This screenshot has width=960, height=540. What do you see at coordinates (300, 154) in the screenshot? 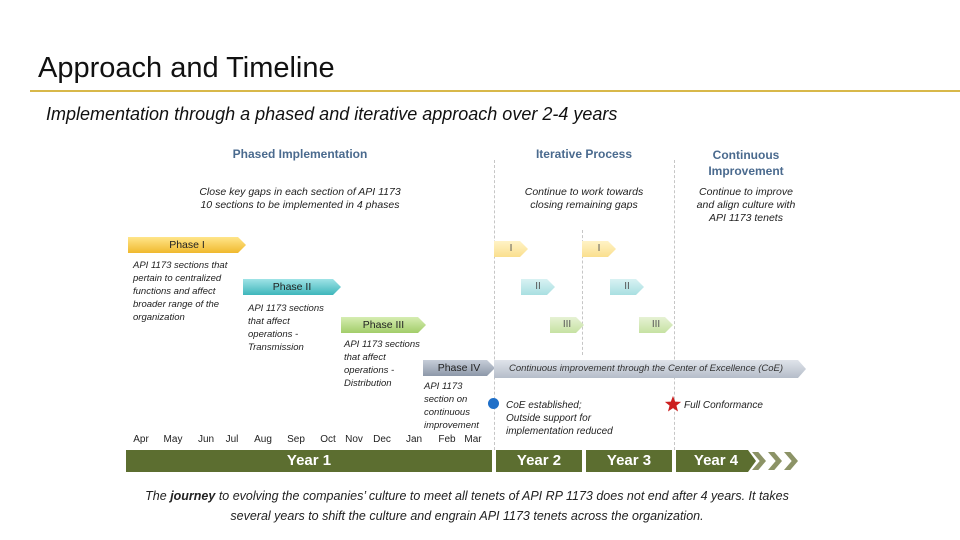
I see `phased-implementation-header: Phased Implementation` at bounding box center [300, 154].